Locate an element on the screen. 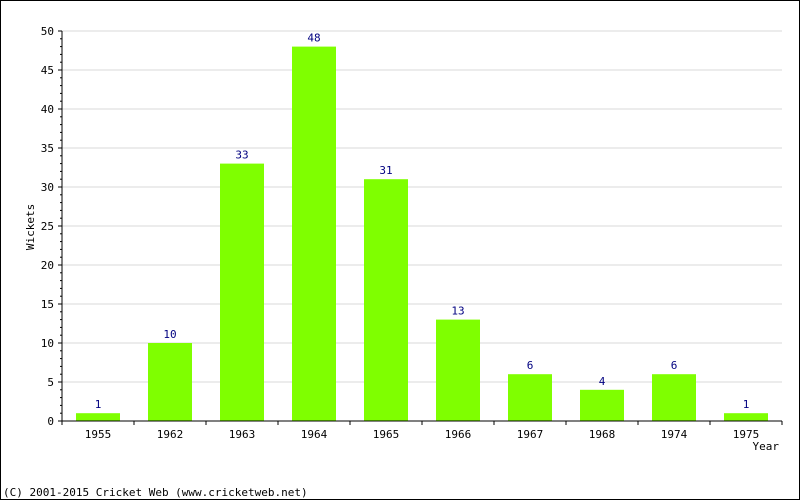 This screenshot has height=500, width=800. y-tick-labels: 0 5 10 15 20 25 30 35 40 45 50 is located at coordinates (47, 226).